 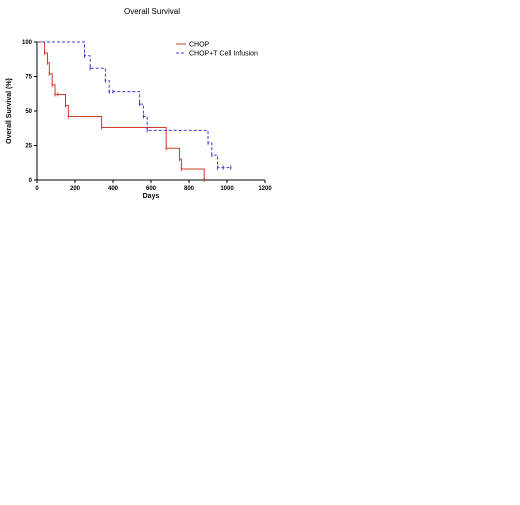 What do you see at coordinates (217, 50) in the screenshot?
I see `legend: CHOP CHOP+T Cell Infusion` at bounding box center [217, 50].